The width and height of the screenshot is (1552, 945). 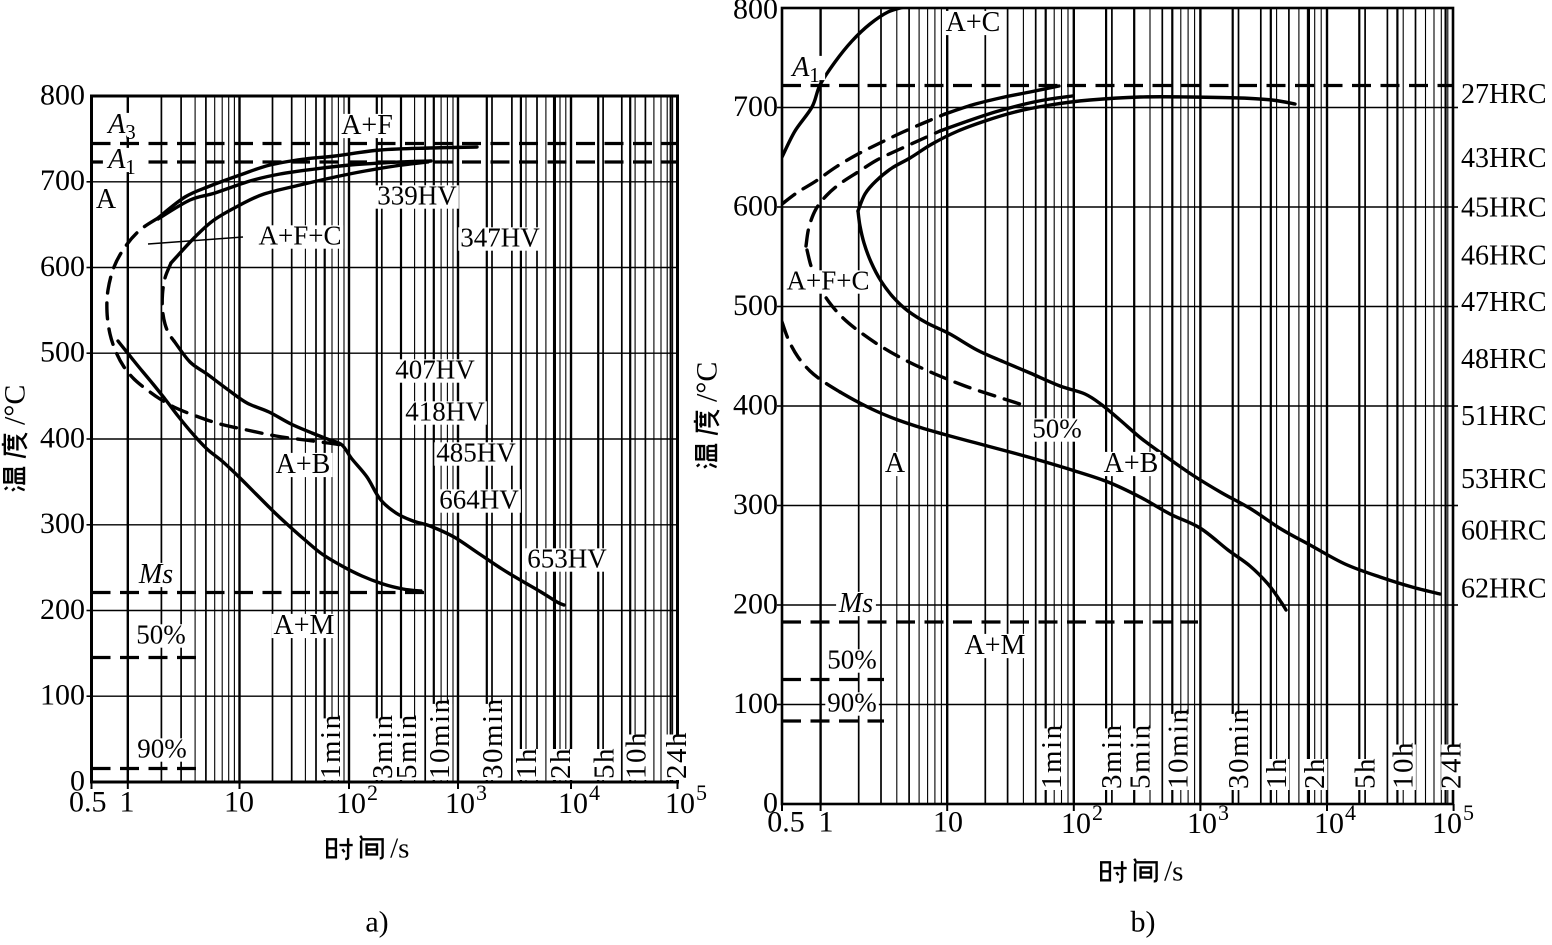 What do you see at coordinates (445, 412) in the screenshot?
I see `svg-text: 418HV` at bounding box center [445, 412].